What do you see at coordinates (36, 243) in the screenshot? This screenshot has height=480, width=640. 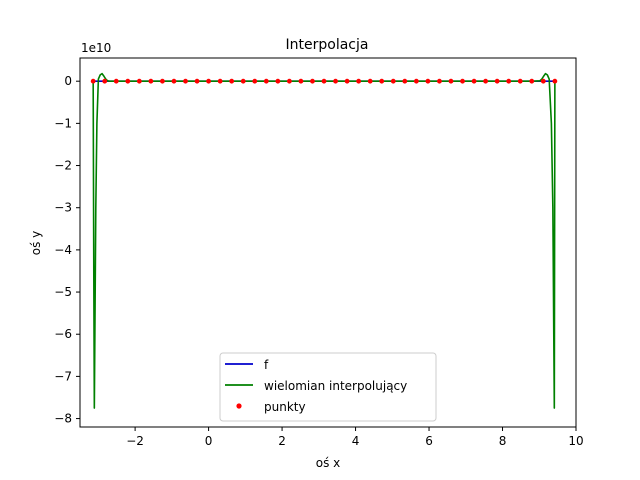 I see `y-axis-title: oś y` at bounding box center [36, 243].